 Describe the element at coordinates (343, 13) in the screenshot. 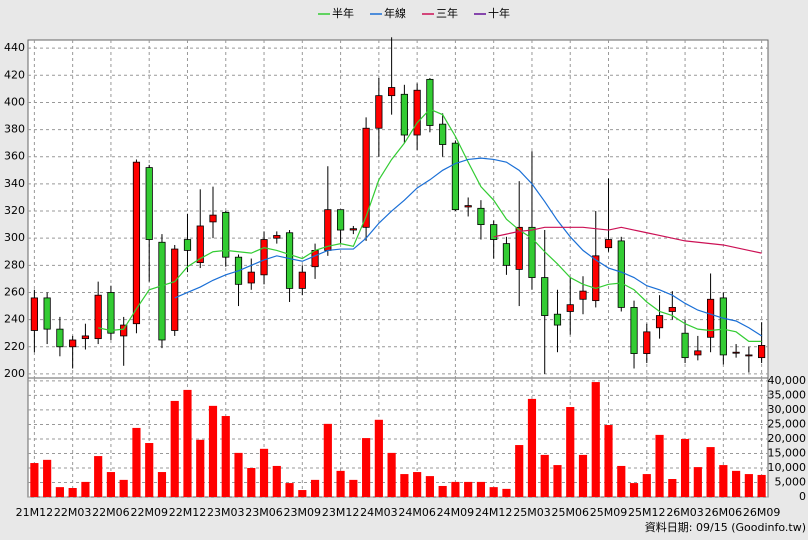

I see `legend-label: 半年` at that location.